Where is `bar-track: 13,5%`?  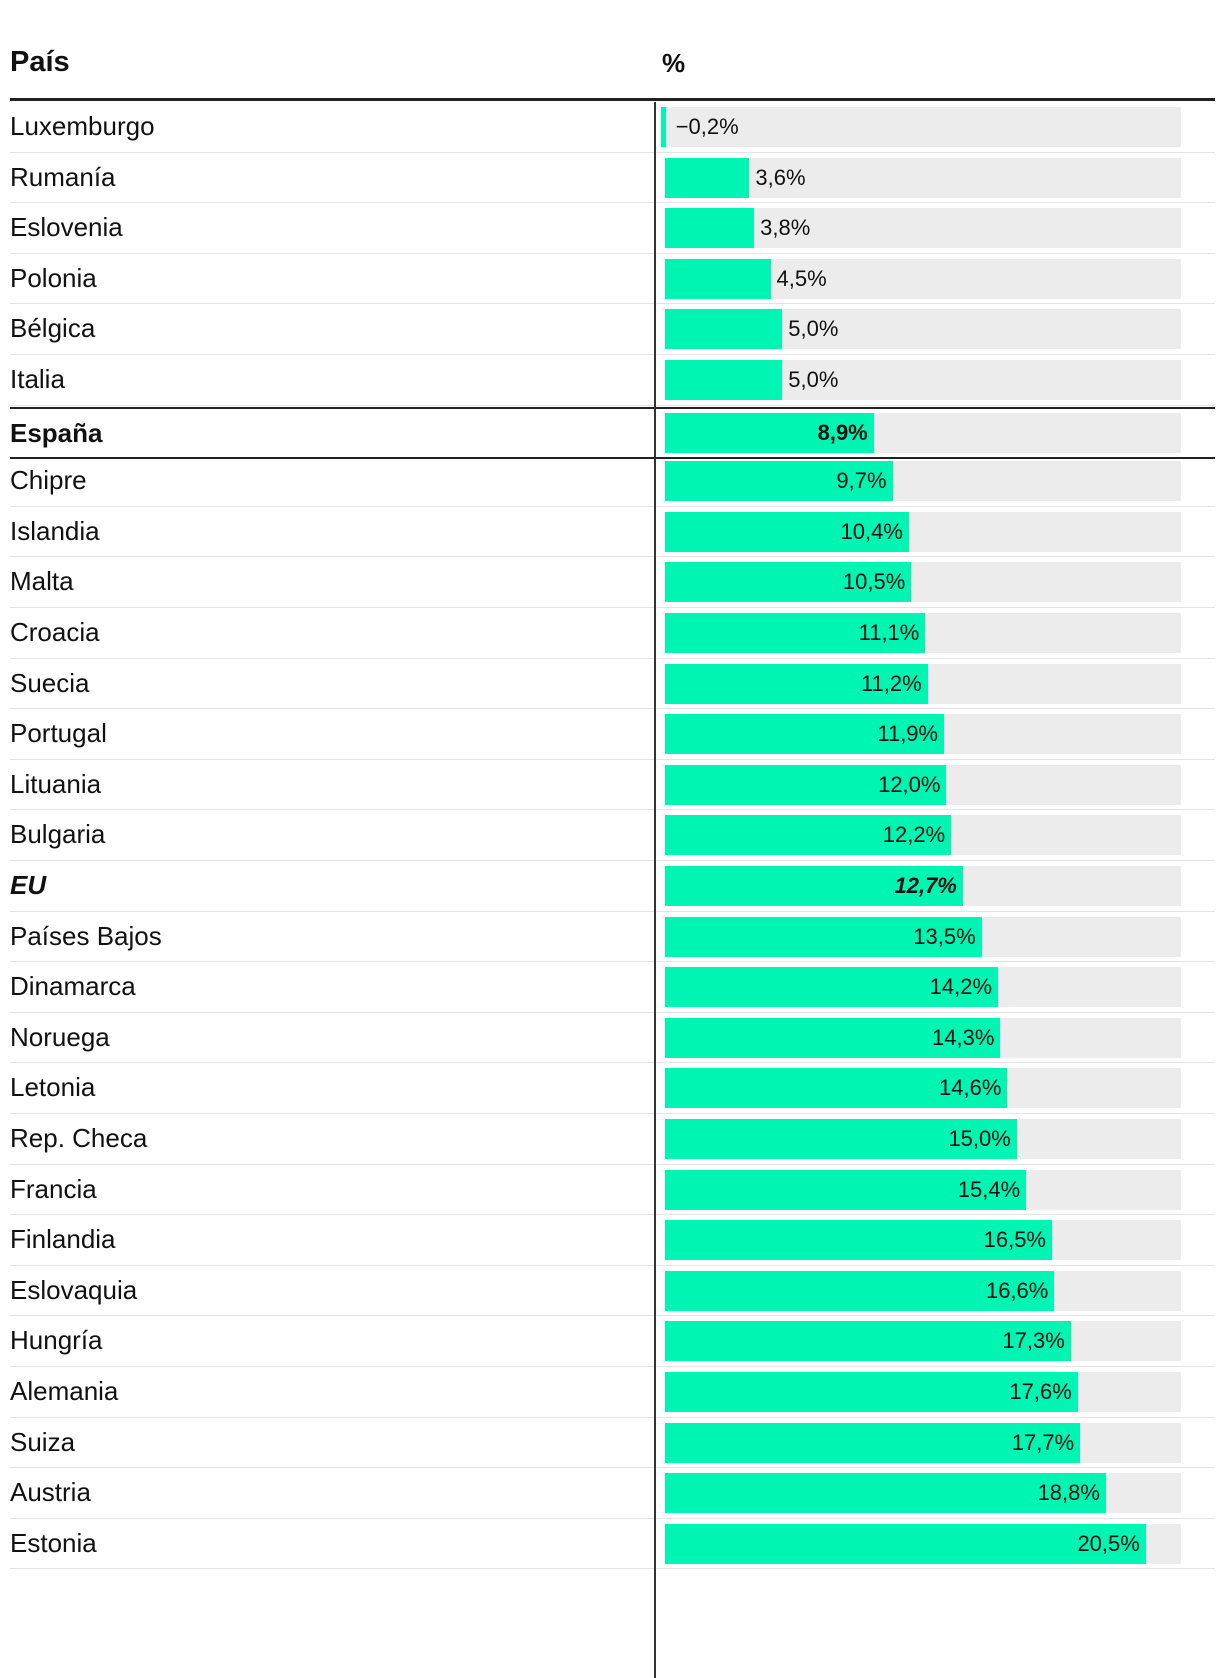 bar-track: 13,5% is located at coordinates (923, 936).